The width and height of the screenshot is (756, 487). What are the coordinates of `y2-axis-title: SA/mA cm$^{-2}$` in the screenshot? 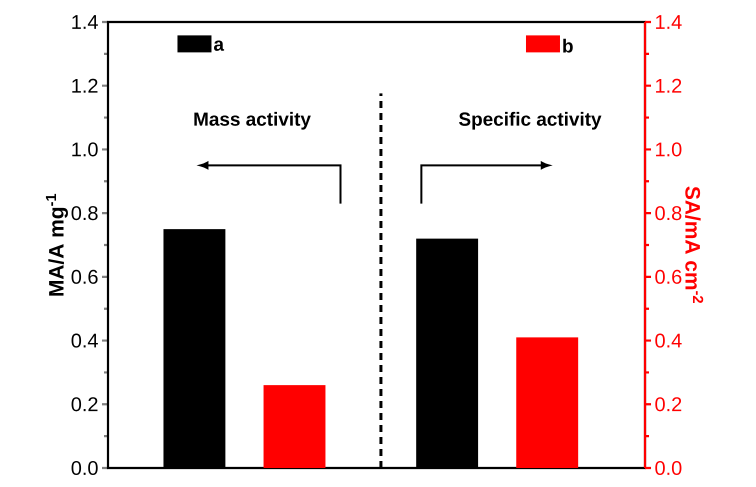 It's located at (694, 244).